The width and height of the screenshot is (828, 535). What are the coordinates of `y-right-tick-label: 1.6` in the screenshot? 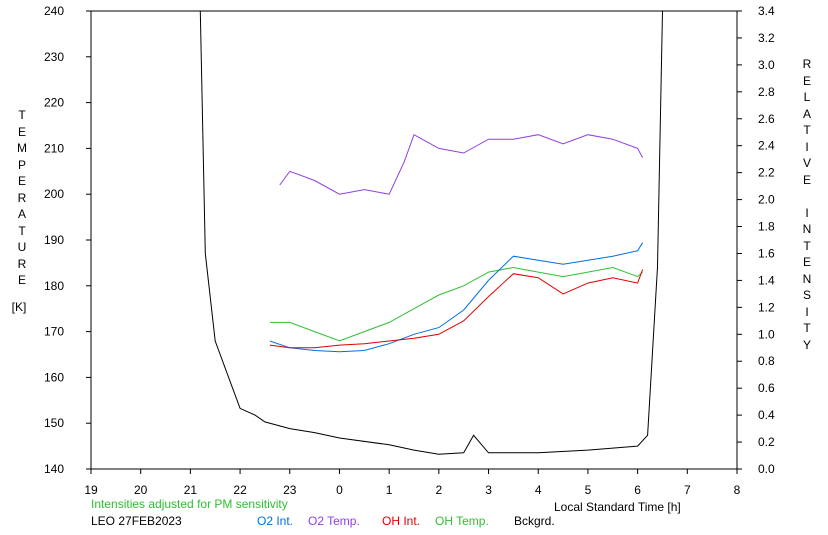 It's located at (766, 253).